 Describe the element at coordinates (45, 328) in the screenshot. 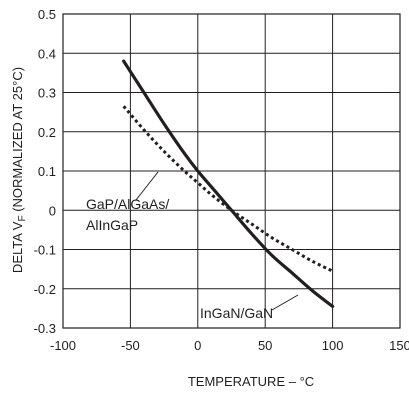

I see `y-tick-label-8: -0.3` at that location.